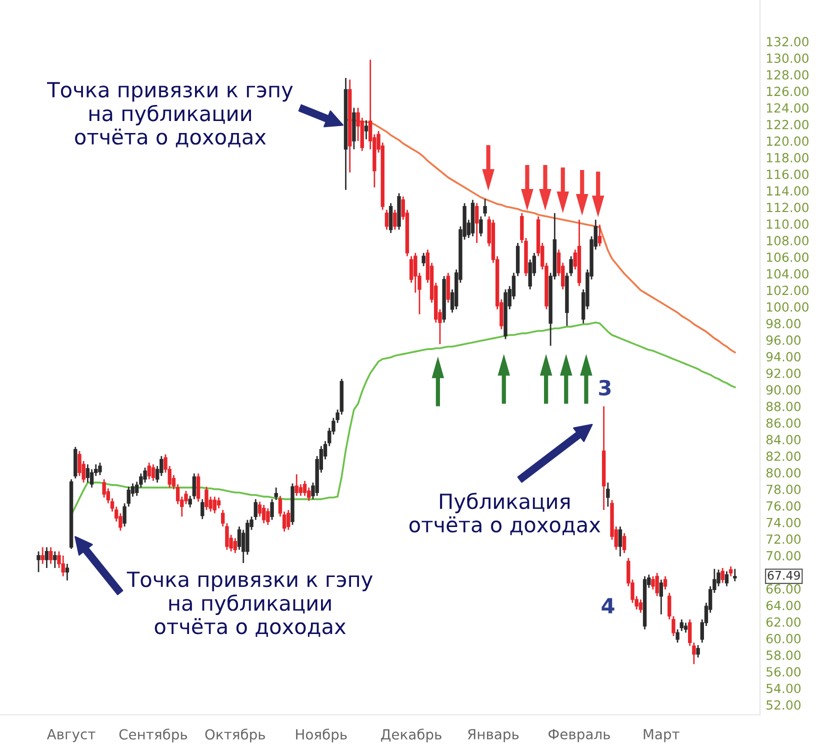 The height and width of the screenshot is (750, 827). Describe the element at coordinates (783, 340) in the screenshot. I see `y-tick-label: 96.00` at that location.